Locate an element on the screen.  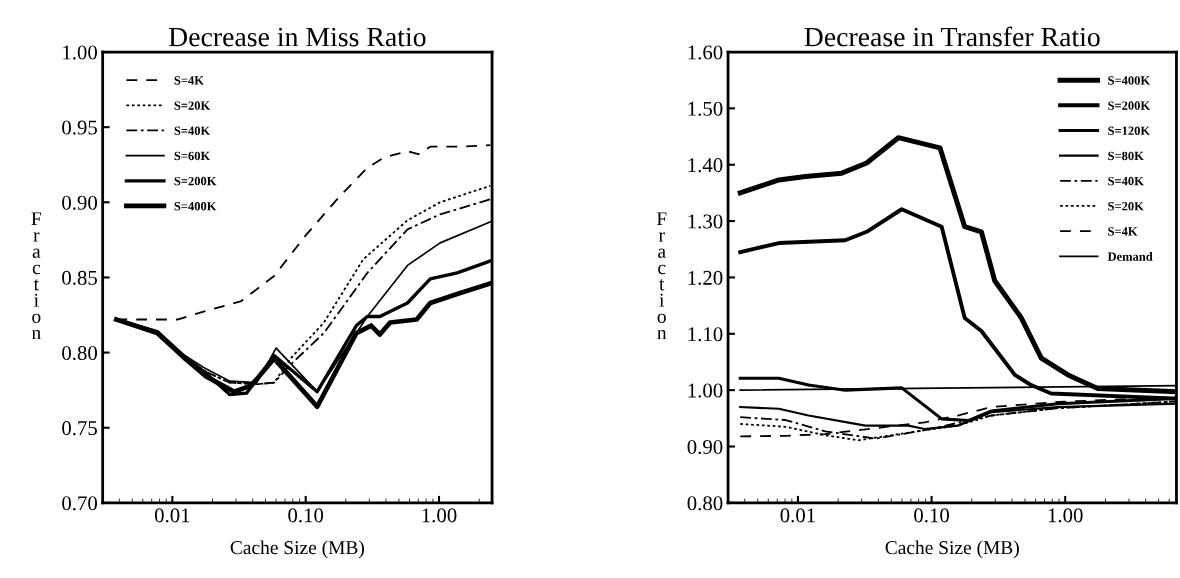
y-tick-label: 1.60 is located at coordinates (705, 52).